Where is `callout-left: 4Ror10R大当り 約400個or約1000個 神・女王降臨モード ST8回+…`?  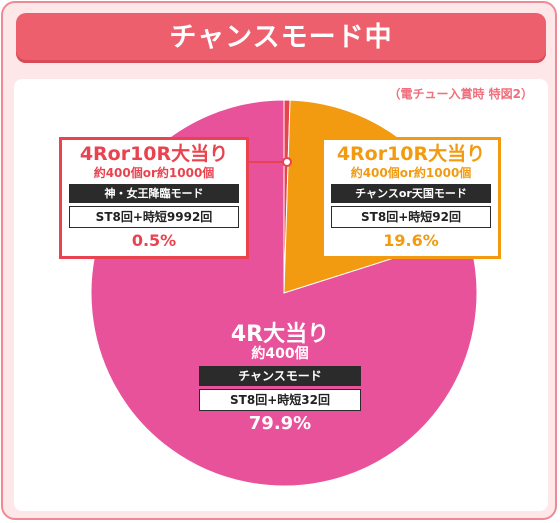 callout-left: 4Ror10R大当り 約400個or約1000個 神・女王降臨モード ST8回+… is located at coordinates (154, 198).